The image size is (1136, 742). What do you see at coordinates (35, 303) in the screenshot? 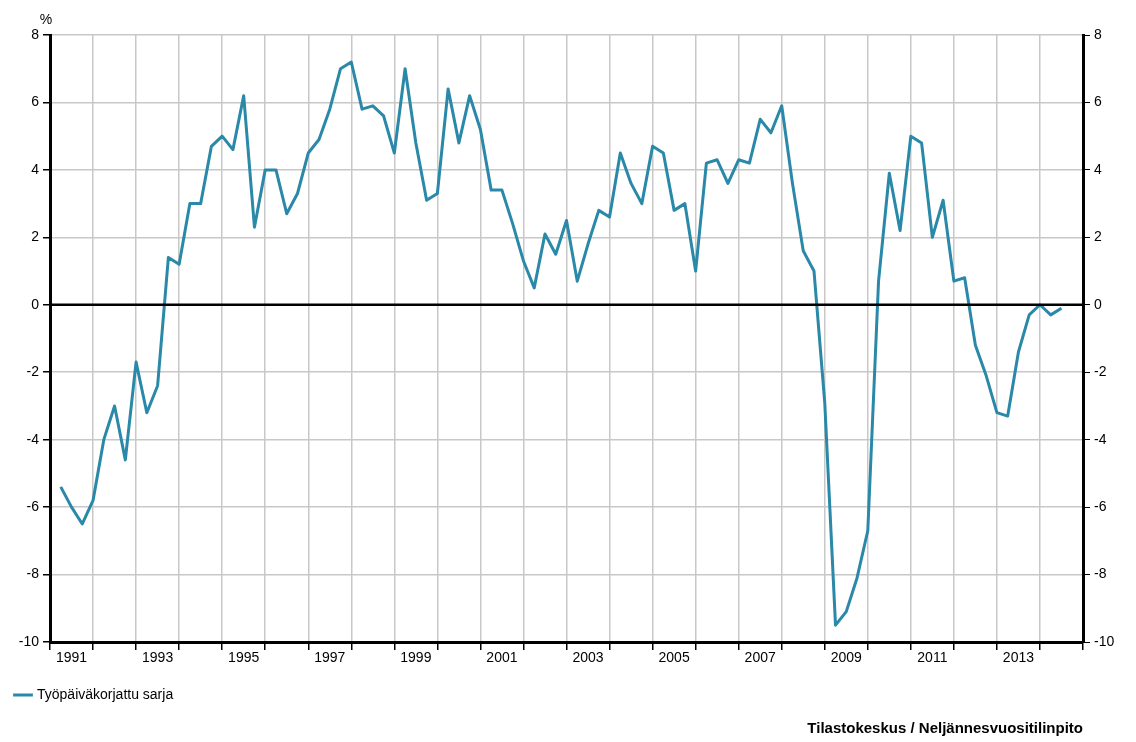
I see `y2-tick-label: 0` at bounding box center [35, 303].